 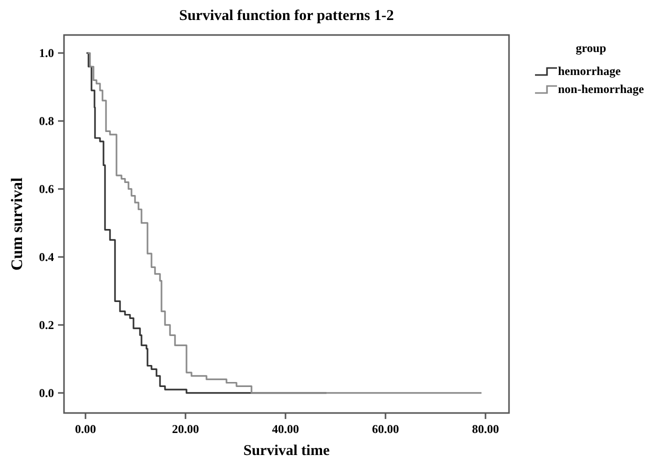 What do you see at coordinates (385, 429) in the screenshot?
I see `x-tick-label: 60.00` at bounding box center [385, 429].